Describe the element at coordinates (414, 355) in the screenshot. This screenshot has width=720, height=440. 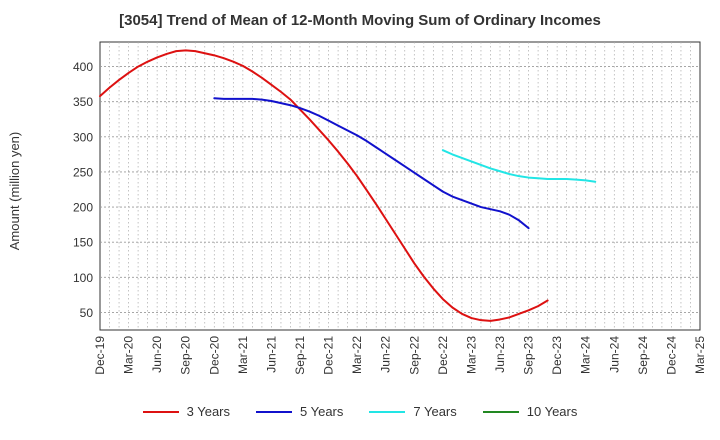
I see `x-tick-label: Sep-22` at that location.